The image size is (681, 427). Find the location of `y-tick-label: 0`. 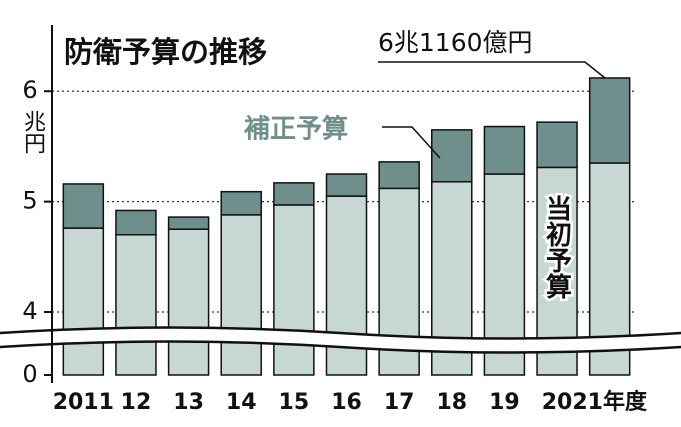

y-tick-label: 0 is located at coordinates (29, 374).